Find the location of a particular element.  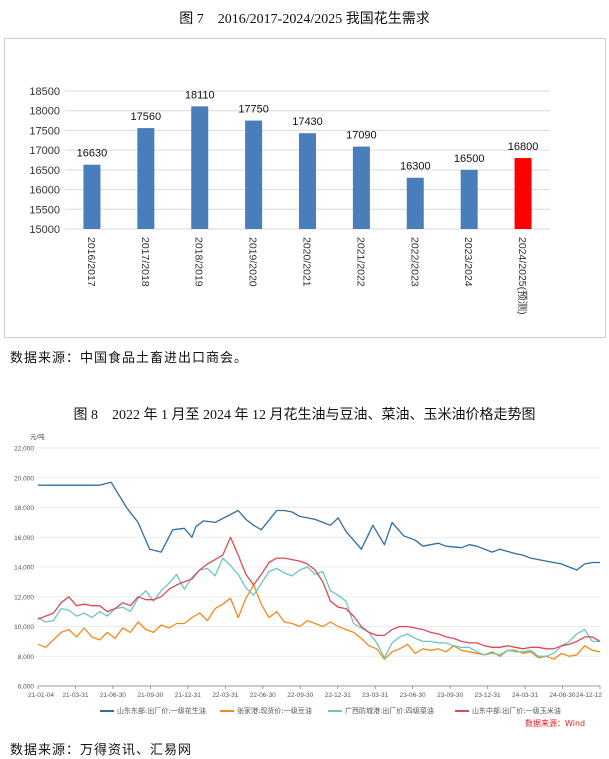

y-tick-label: 12,000 is located at coordinates (24, 597).